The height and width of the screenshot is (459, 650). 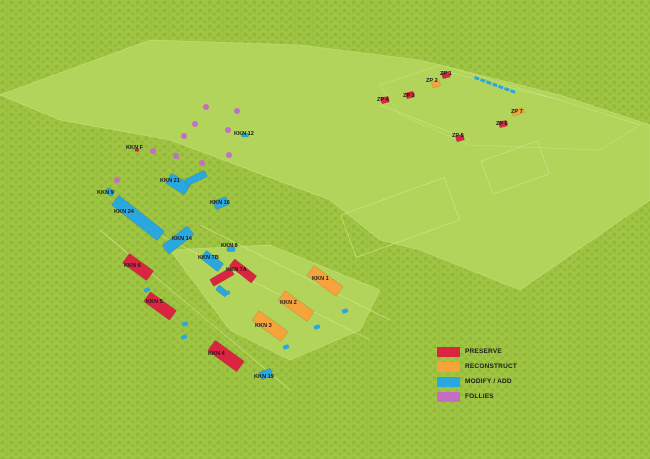 I want to click on building-label: KKN 24, so click(x=124, y=212).